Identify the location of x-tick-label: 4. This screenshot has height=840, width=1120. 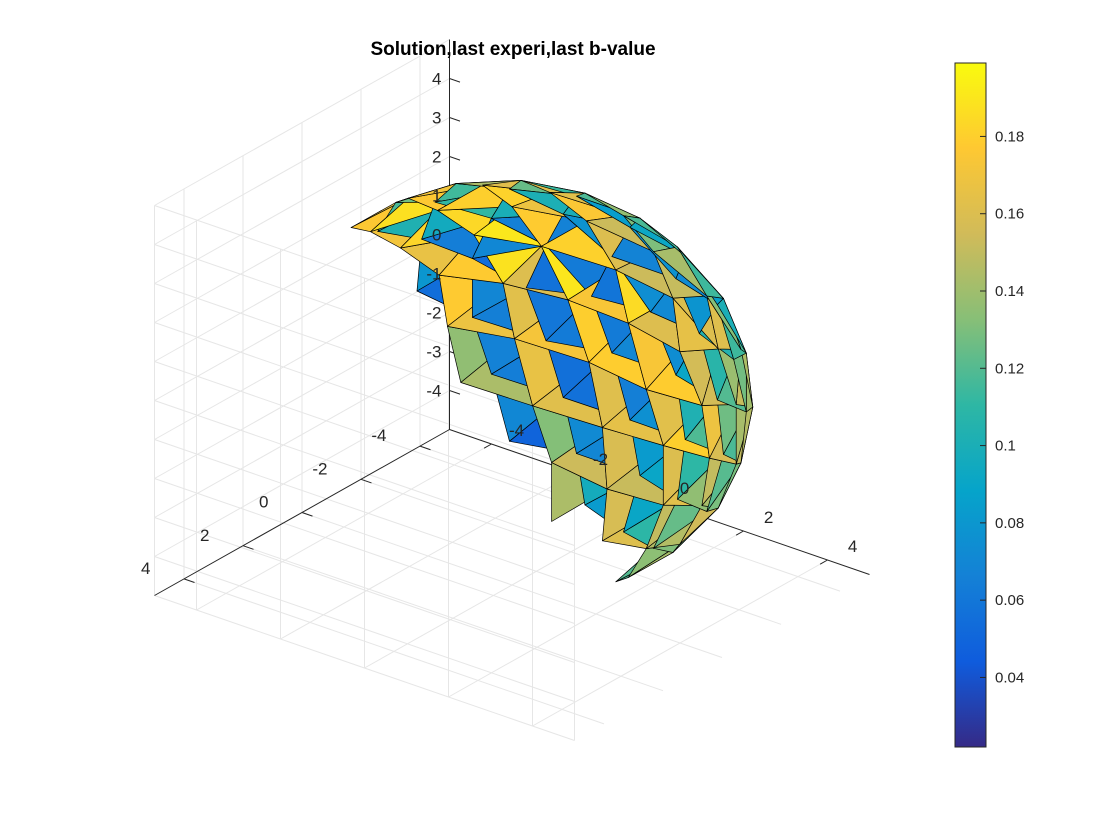
(852, 546).